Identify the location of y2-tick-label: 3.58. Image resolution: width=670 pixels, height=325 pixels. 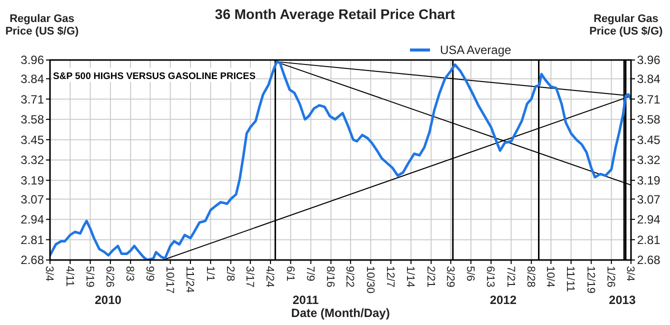
(649, 119).